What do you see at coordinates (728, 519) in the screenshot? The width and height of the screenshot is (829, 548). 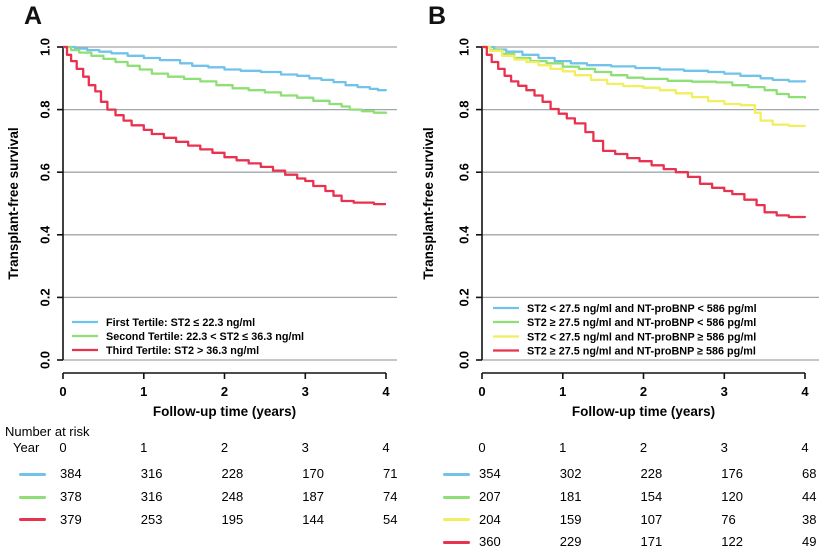 I see `risk-value: 76` at bounding box center [728, 519].